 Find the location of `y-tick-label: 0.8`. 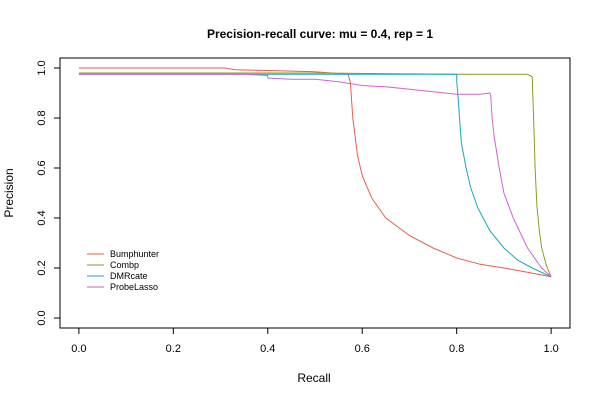

y-tick-label: 0.8 is located at coordinates (42, 117).